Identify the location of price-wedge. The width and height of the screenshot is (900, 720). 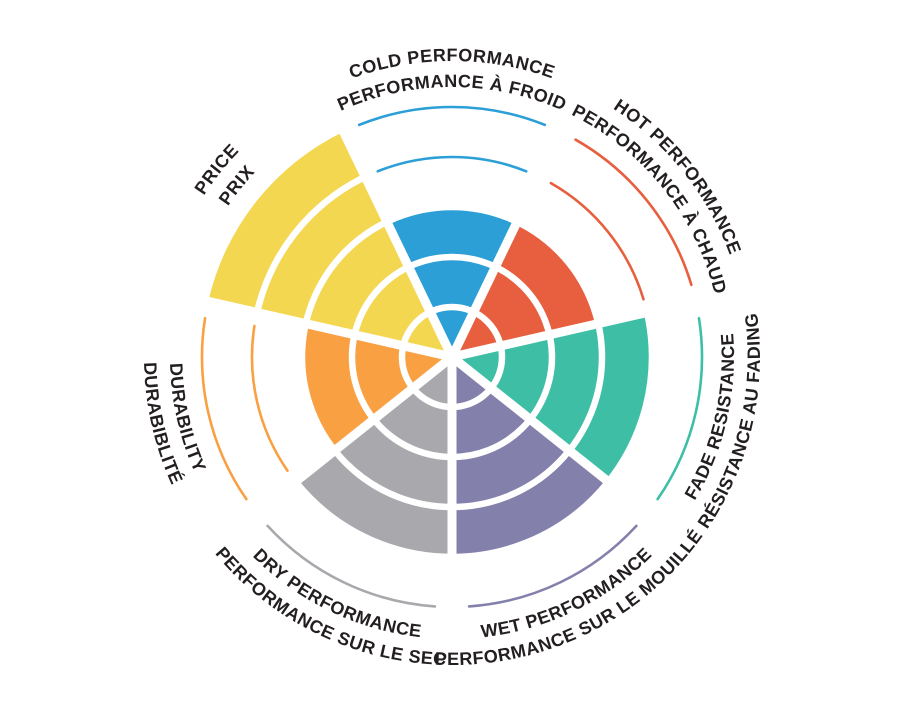
(330, 244).